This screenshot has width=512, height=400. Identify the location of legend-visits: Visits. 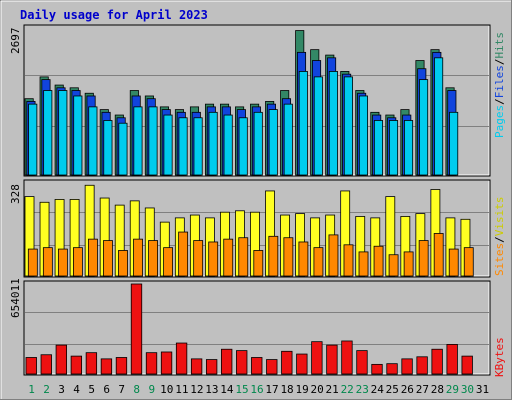
(499, 217).